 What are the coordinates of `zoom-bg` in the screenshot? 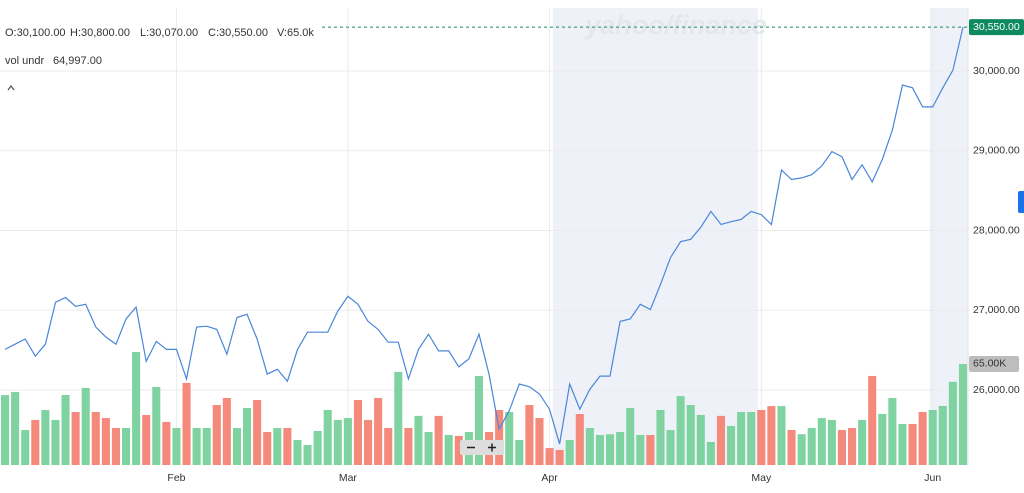 It's located at (482, 447).